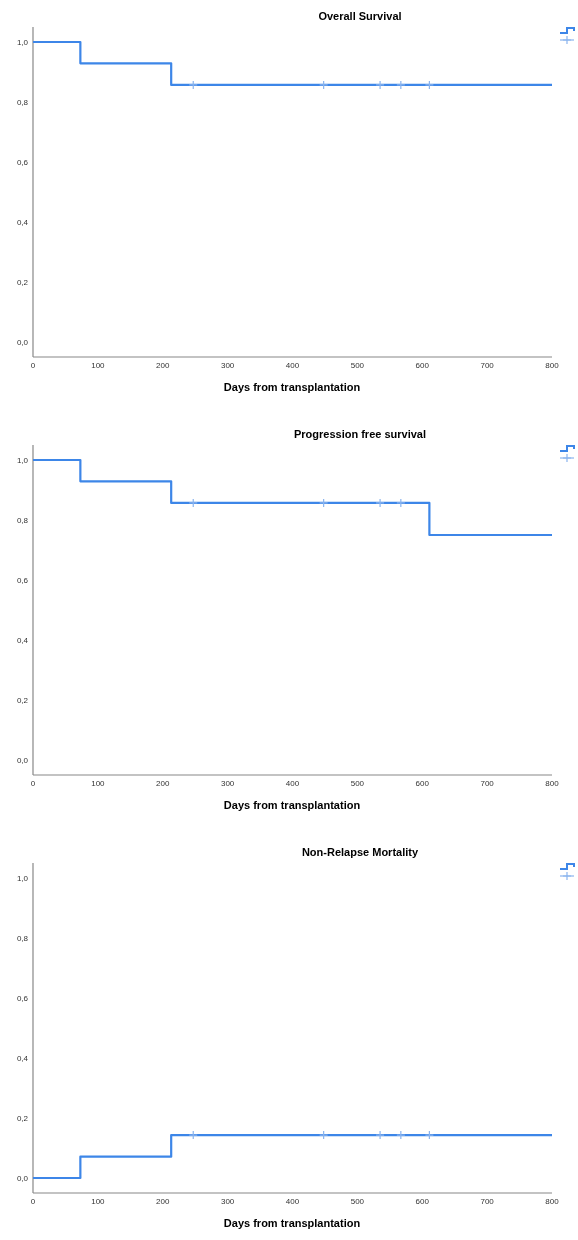 Image resolution: width=578 pixels, height=1240 pixels. What do you see at coordinates (360, 434) in the screenshot?
I see `chart-title: Progression free survival` at bounding box center [360, 434].